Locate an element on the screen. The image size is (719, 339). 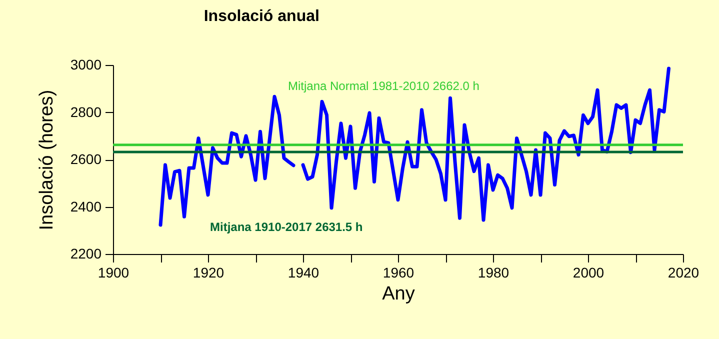
y-tick-label: 3000 is located at coordinates (86, 64).